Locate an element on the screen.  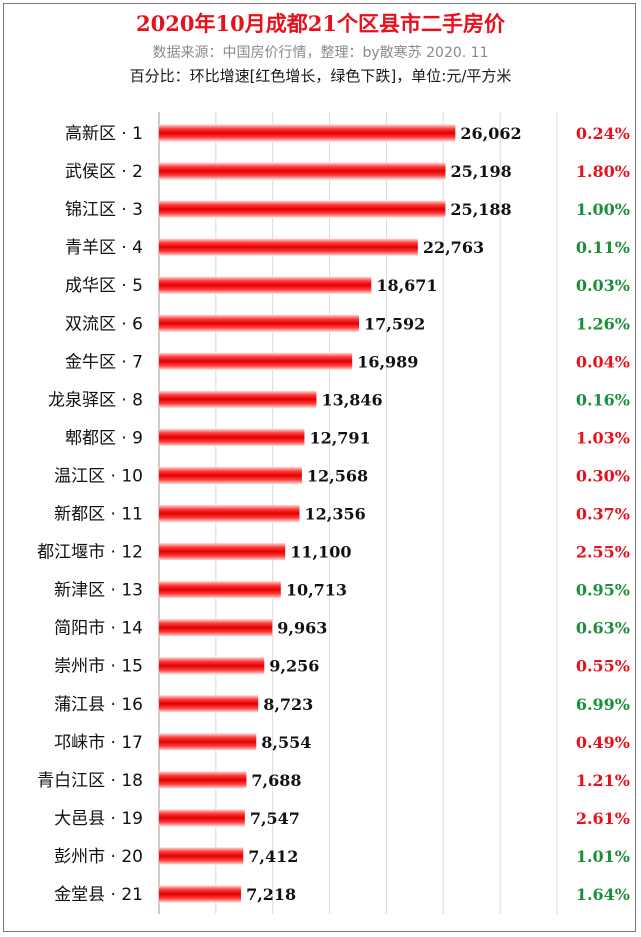
category-label: 彭州市 · 20 is located at coordinates (98, 857).